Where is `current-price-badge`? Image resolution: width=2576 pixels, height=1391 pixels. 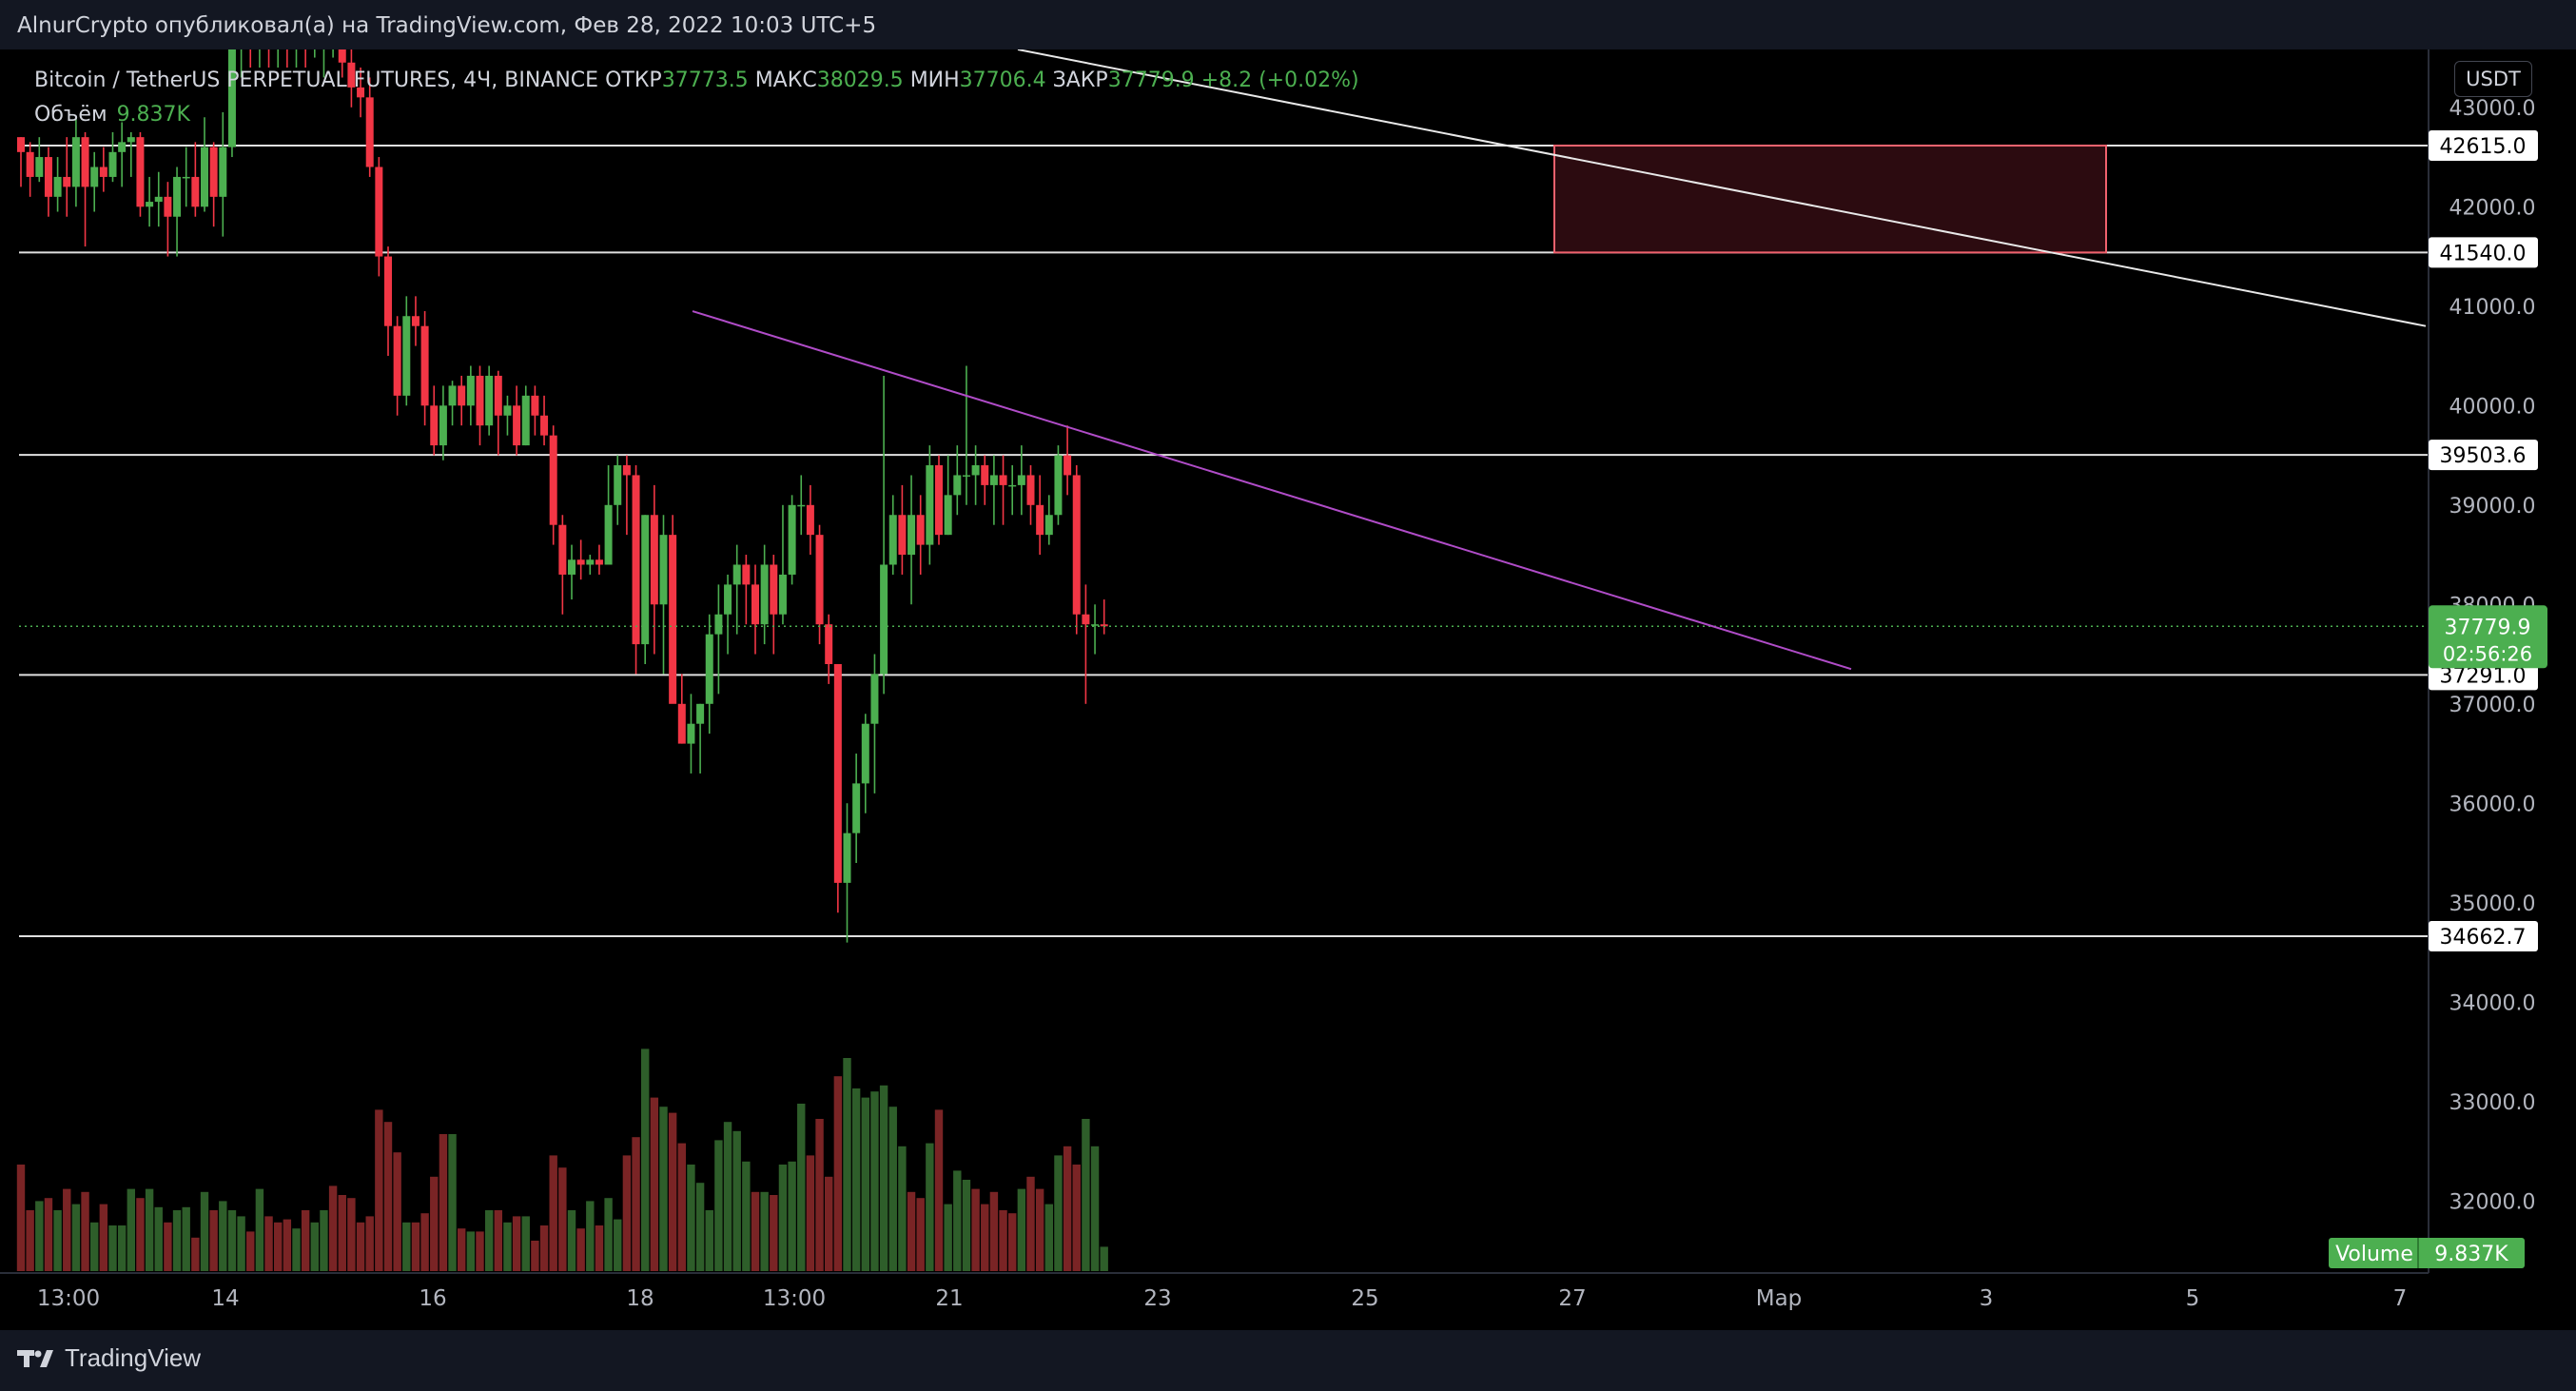 current-price-badge is located at coordinates (2488, 637).